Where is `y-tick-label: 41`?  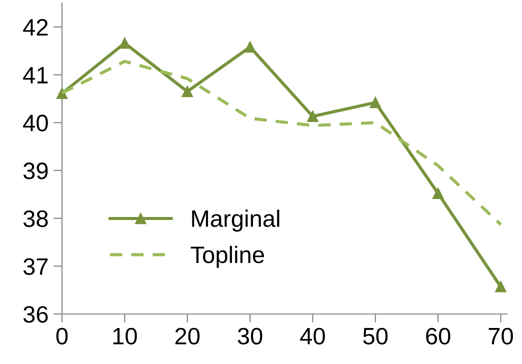 y-tick-label: 41 is located at coordinates (35, 75).